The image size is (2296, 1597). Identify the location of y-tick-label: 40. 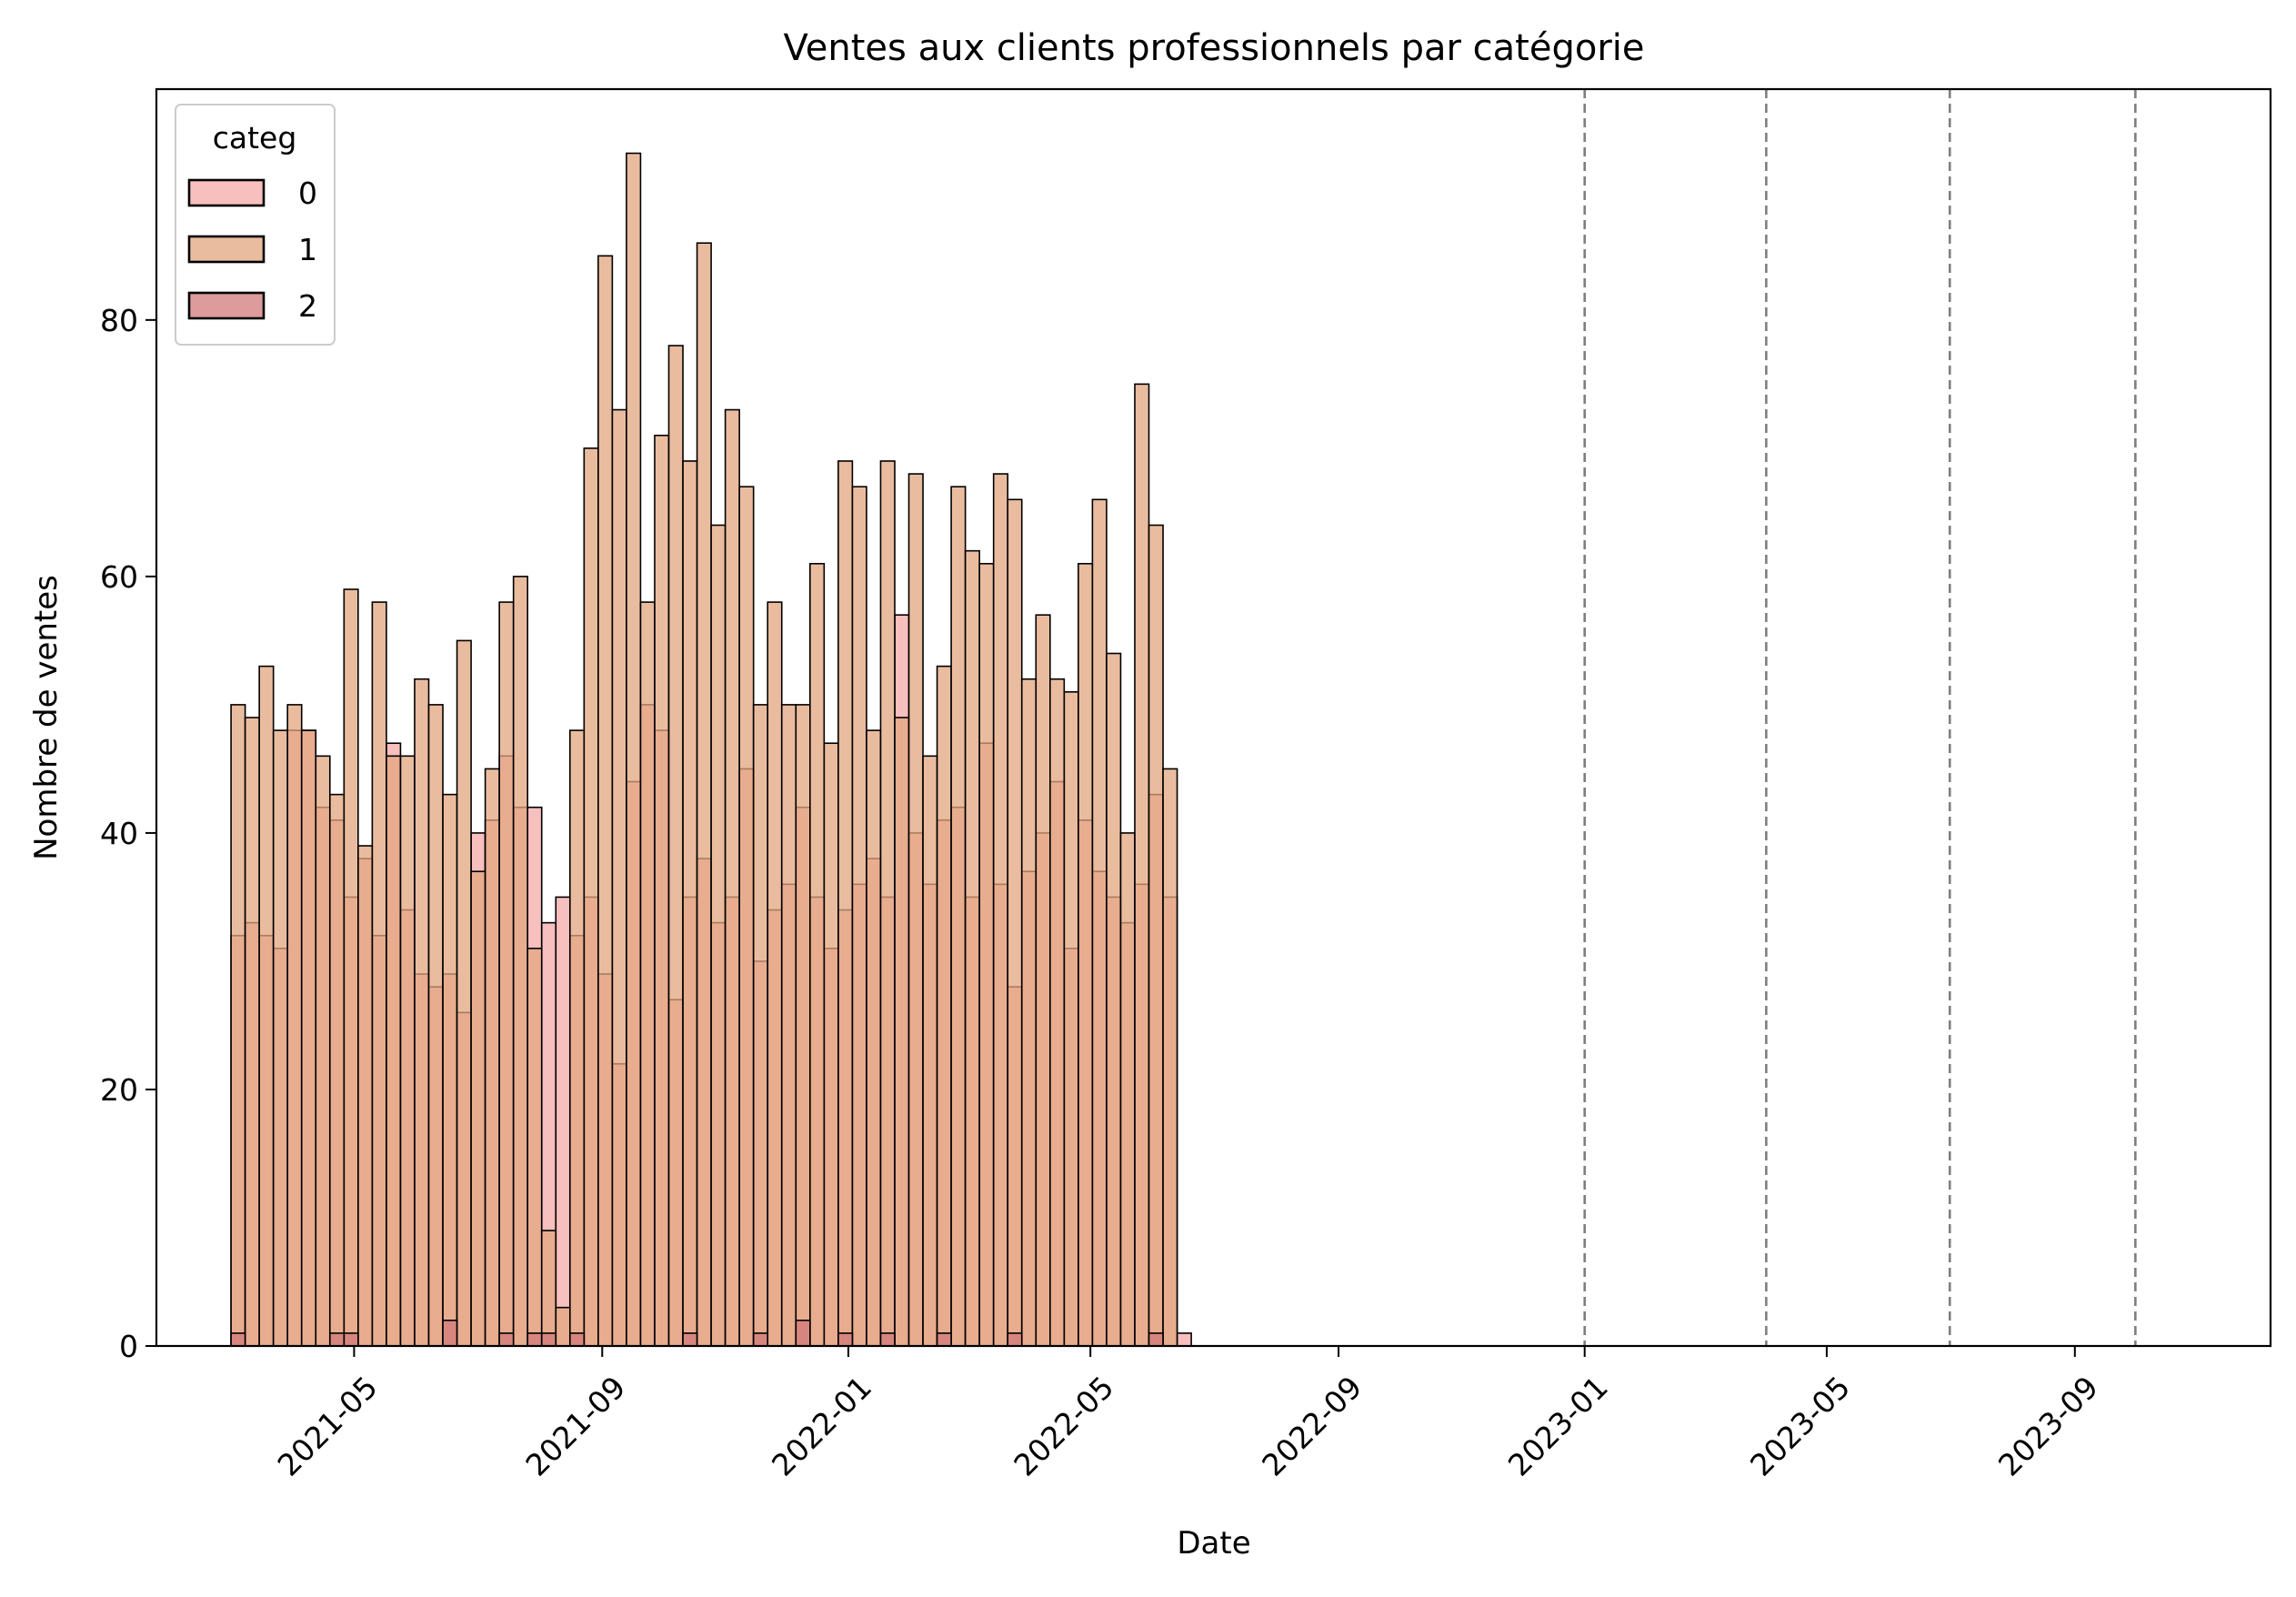
(119, 833).